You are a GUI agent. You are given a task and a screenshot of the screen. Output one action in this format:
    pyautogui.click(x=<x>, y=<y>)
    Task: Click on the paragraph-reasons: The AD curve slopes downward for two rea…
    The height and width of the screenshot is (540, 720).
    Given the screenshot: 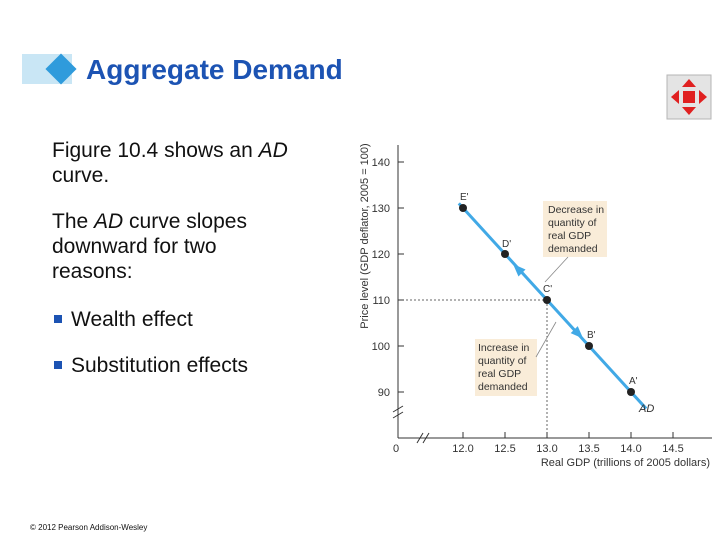 What is the action you would take?
    pyautogui.click(x=177, y=246)
    